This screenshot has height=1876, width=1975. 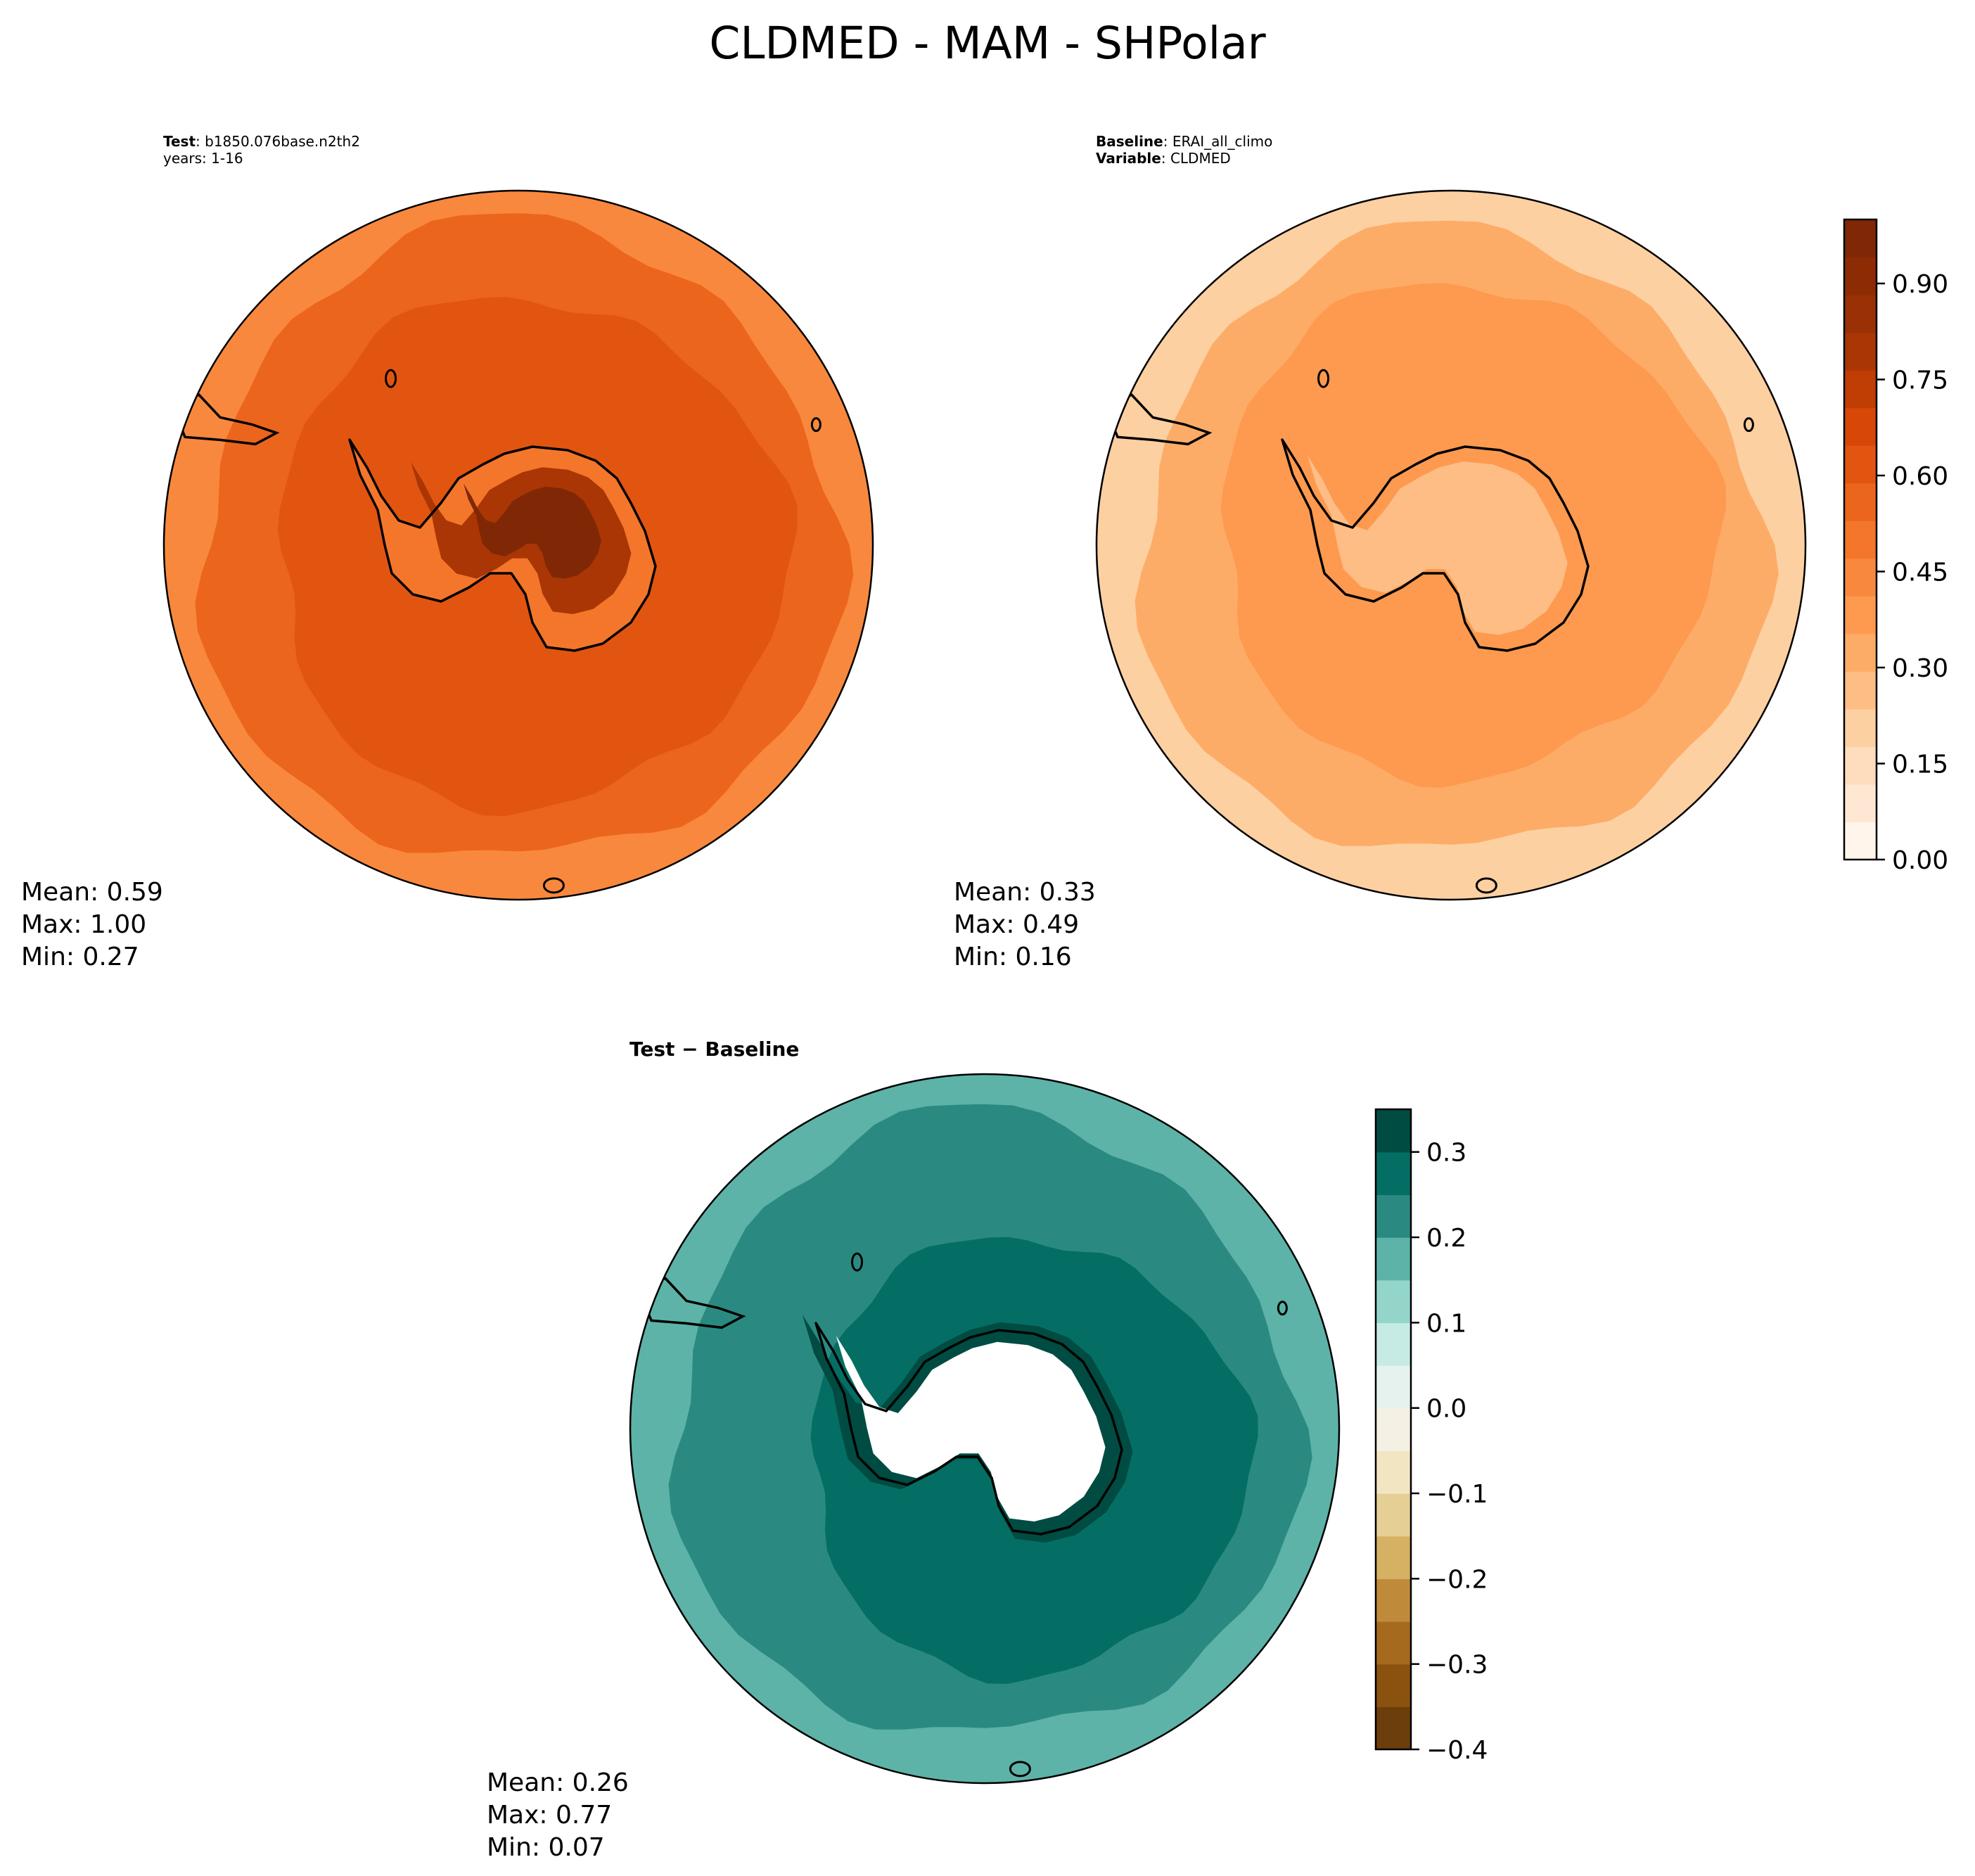 I want to click on contour-band-antarctic-plateau-core, so click(x=532, y=531).